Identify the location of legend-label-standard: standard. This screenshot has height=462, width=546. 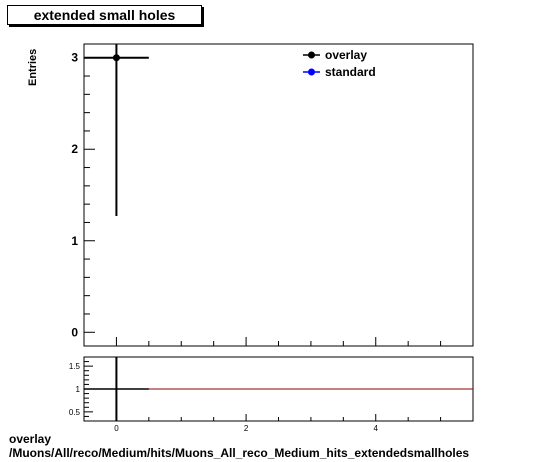
(350, 72).